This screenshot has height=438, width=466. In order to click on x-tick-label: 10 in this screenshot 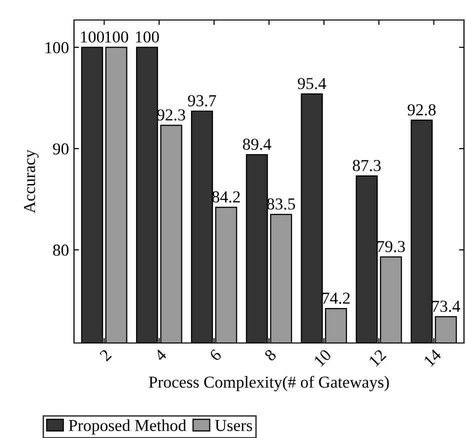, I will do `click(323, 357)`.